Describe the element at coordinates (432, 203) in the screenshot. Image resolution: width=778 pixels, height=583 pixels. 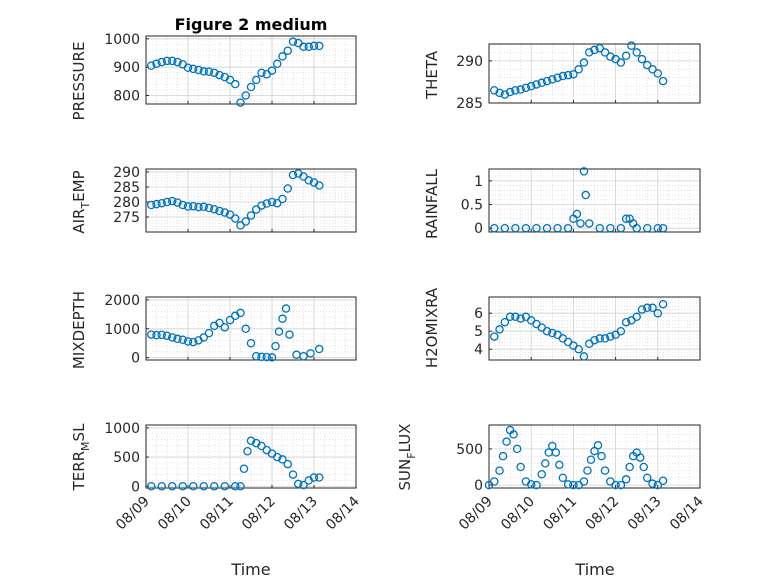
I see `svg-text: RAINFALL` at that location.